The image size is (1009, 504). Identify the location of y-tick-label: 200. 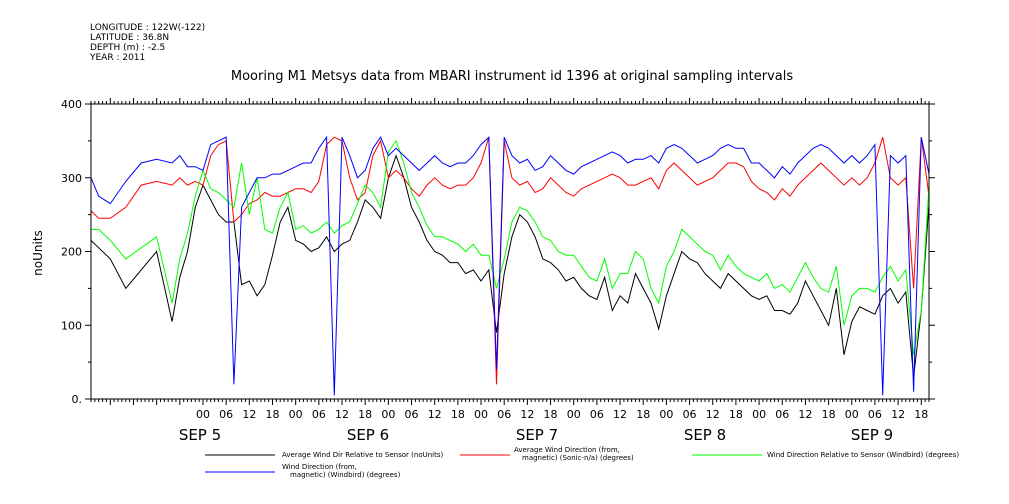
(71, 252).